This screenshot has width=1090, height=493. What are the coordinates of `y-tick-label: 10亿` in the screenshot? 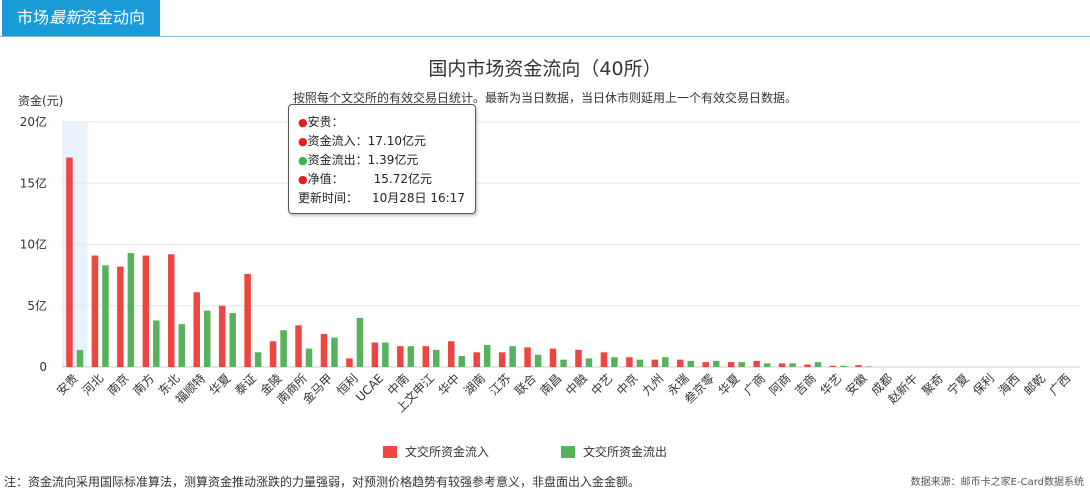 It's located at (33, 244).